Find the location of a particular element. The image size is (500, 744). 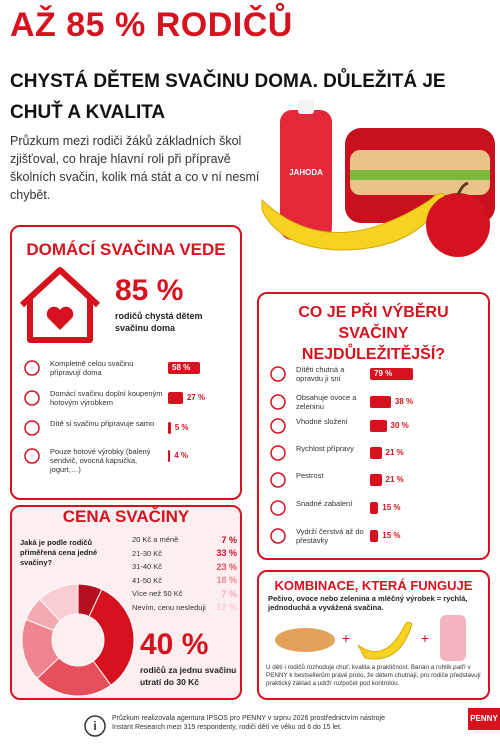

bar-value: 38 % is located at coordinates (404, 401).